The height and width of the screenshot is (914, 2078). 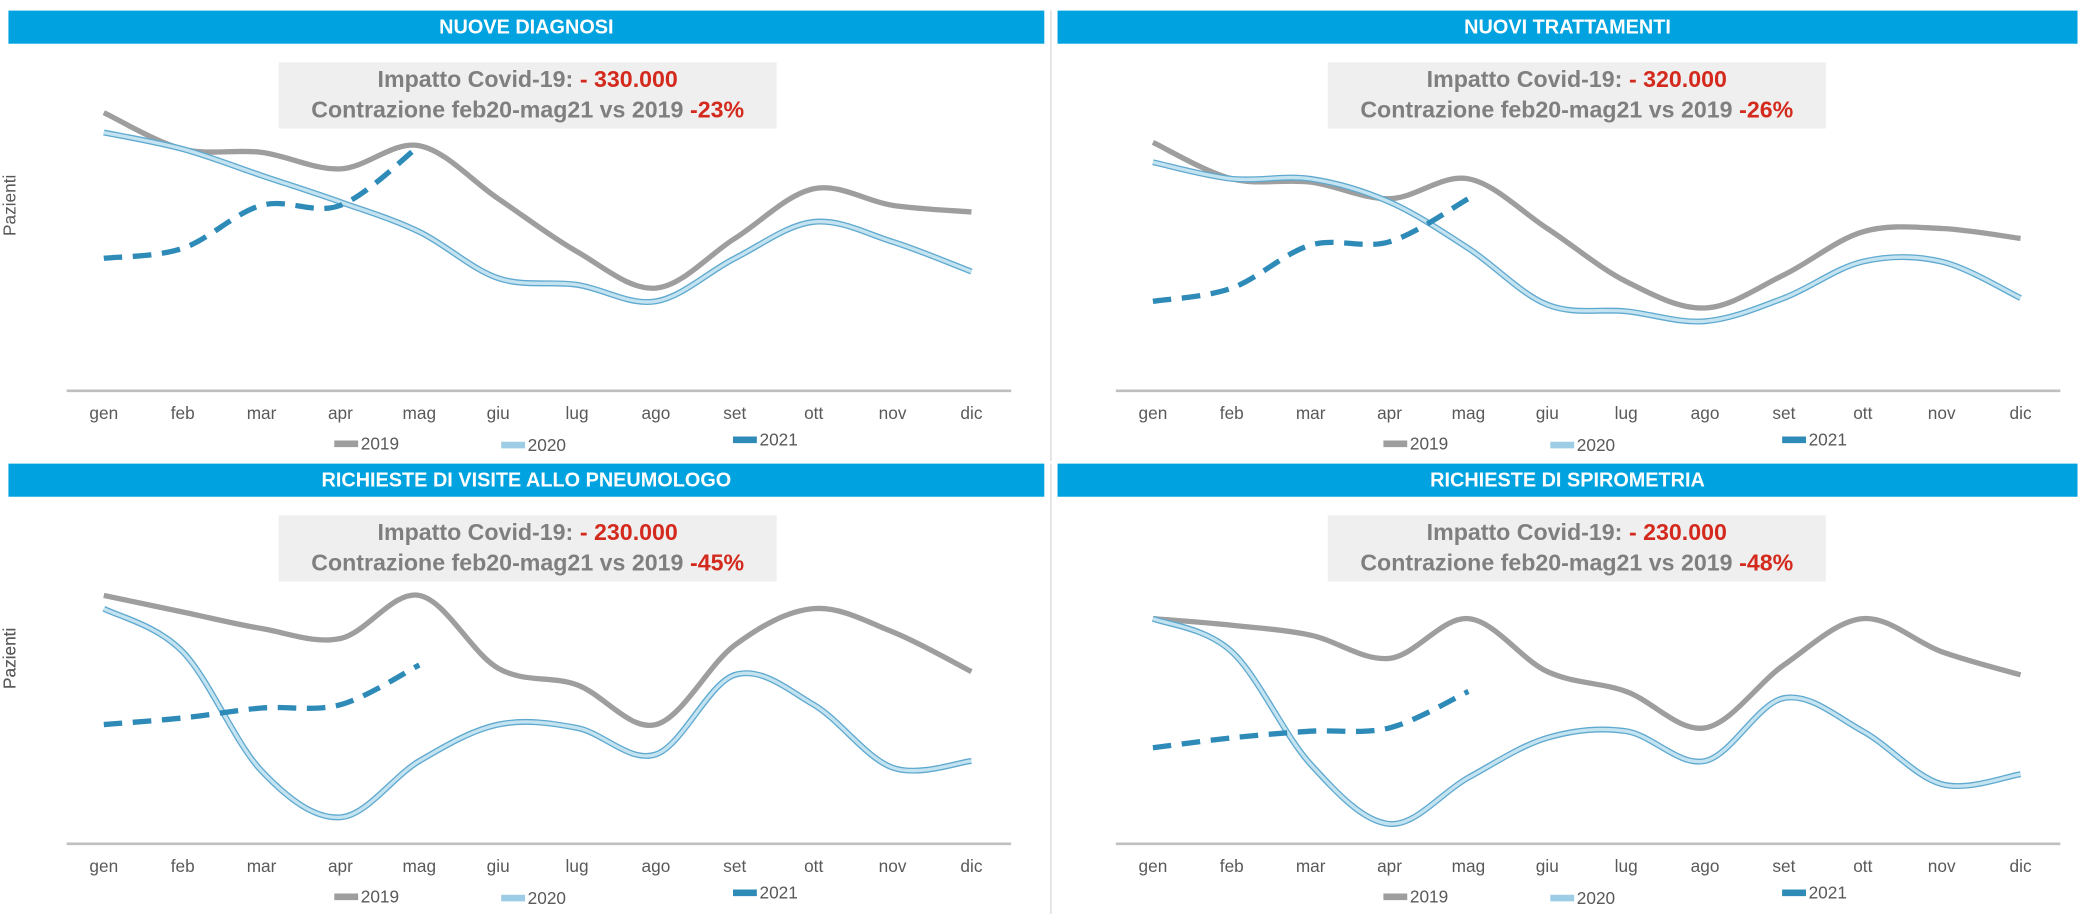 I want to click on annotation-line: Impatto Covid-19: - 320.000, so click(x=1577, y=79).